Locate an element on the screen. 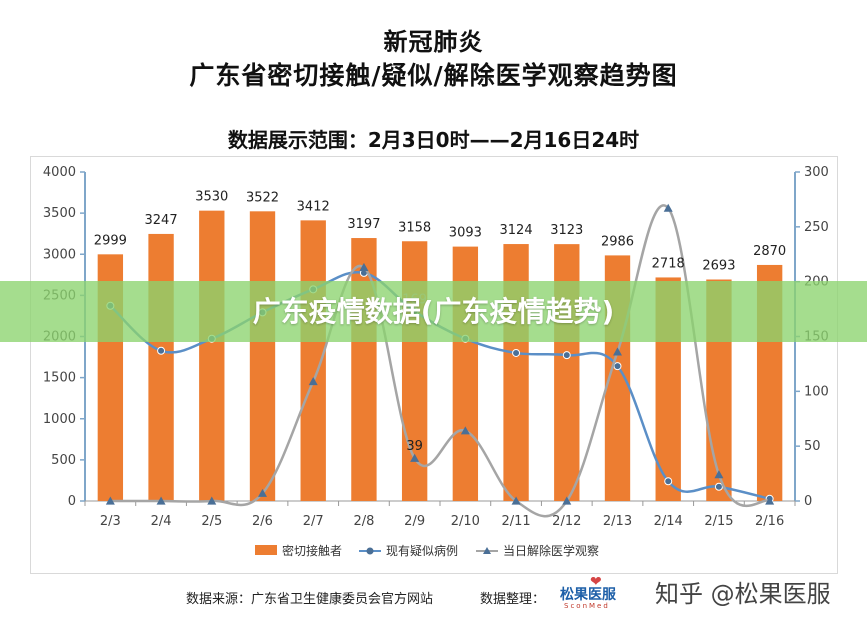 The height and width of the screenshot is (626, 867). data-source-text: 数据来源：广东省卫生健康委员会官方网站 is located at coordinates (310, 599).